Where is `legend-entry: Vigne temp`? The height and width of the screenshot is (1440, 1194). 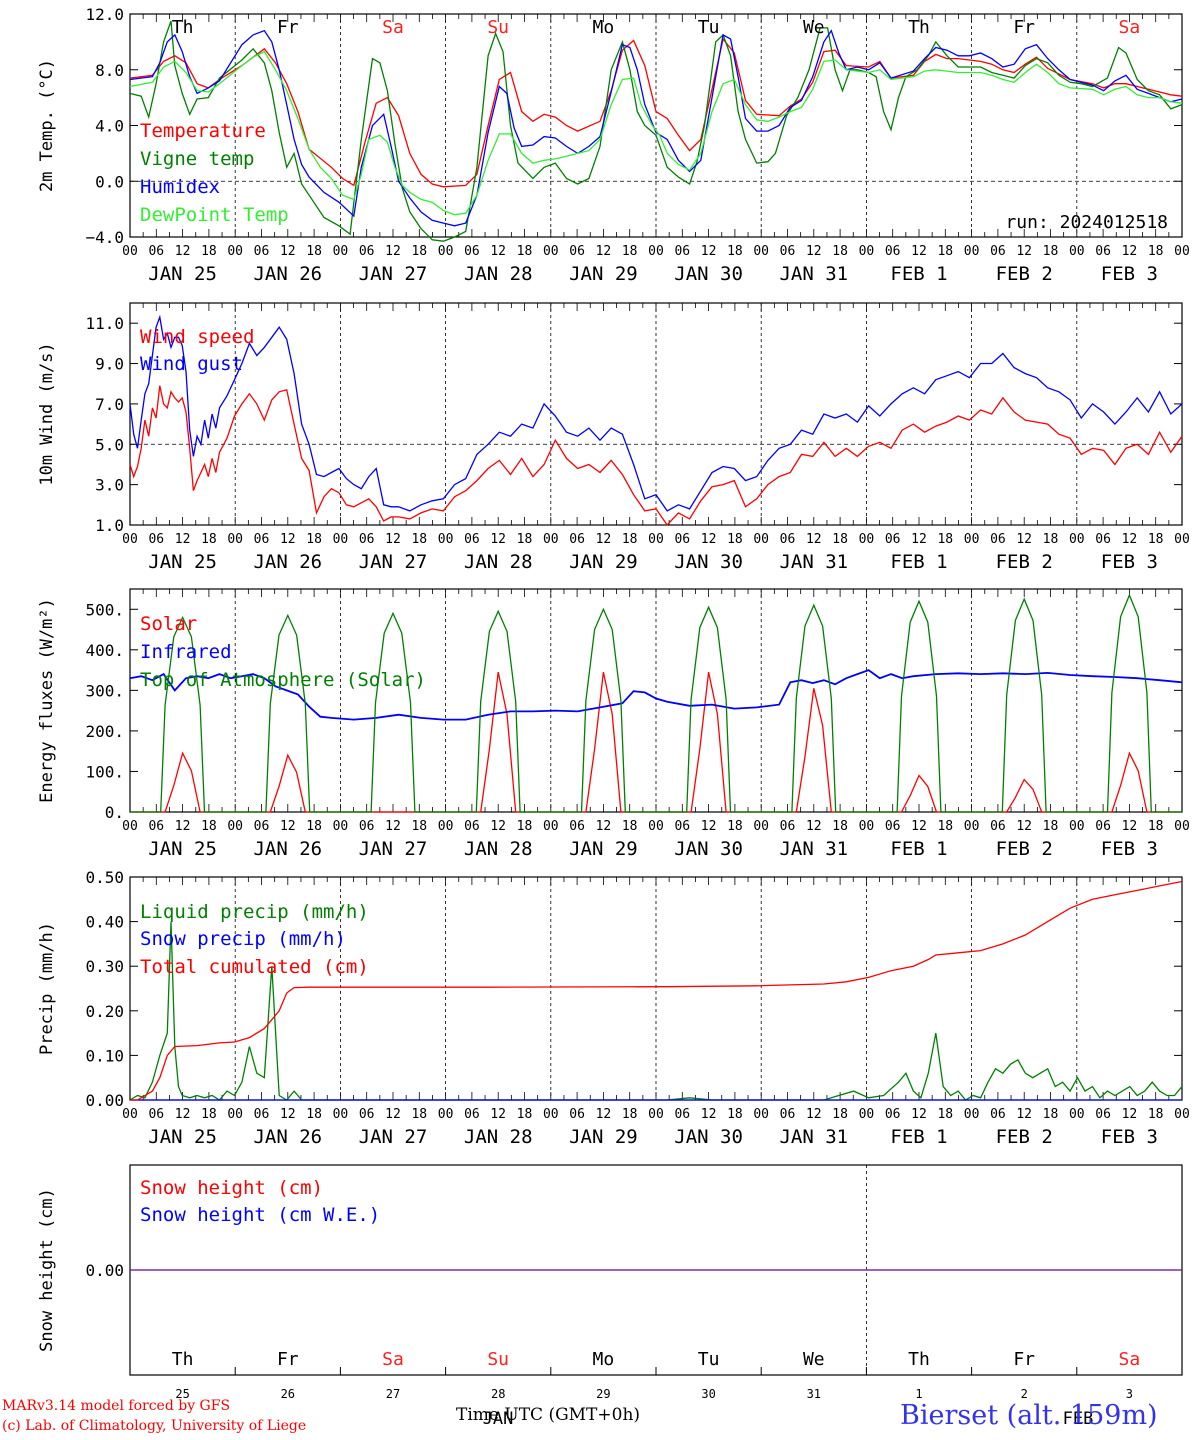
legend-entry: Vigne temp is located at coordinates (197, 159).